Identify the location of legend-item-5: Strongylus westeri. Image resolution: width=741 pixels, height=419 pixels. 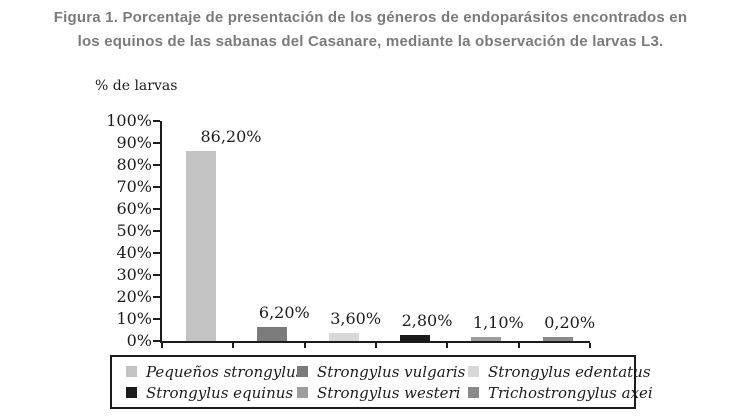
(382, 393).